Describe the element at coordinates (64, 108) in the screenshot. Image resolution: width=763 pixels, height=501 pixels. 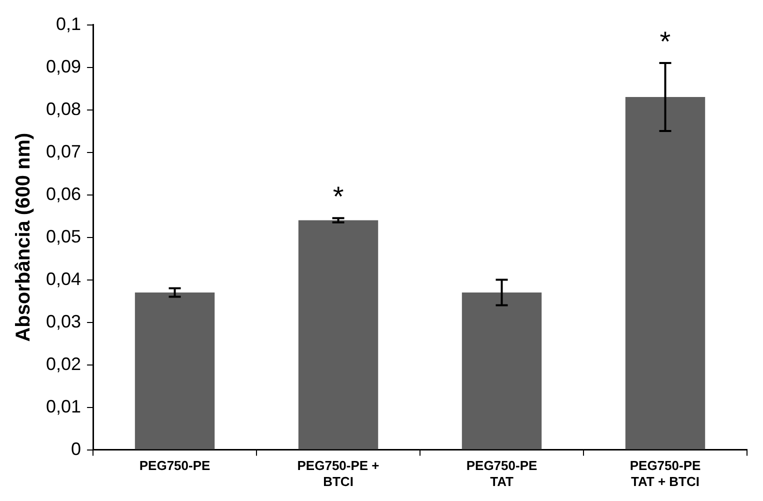
I see `y-tick-label: 0,08` at that location.